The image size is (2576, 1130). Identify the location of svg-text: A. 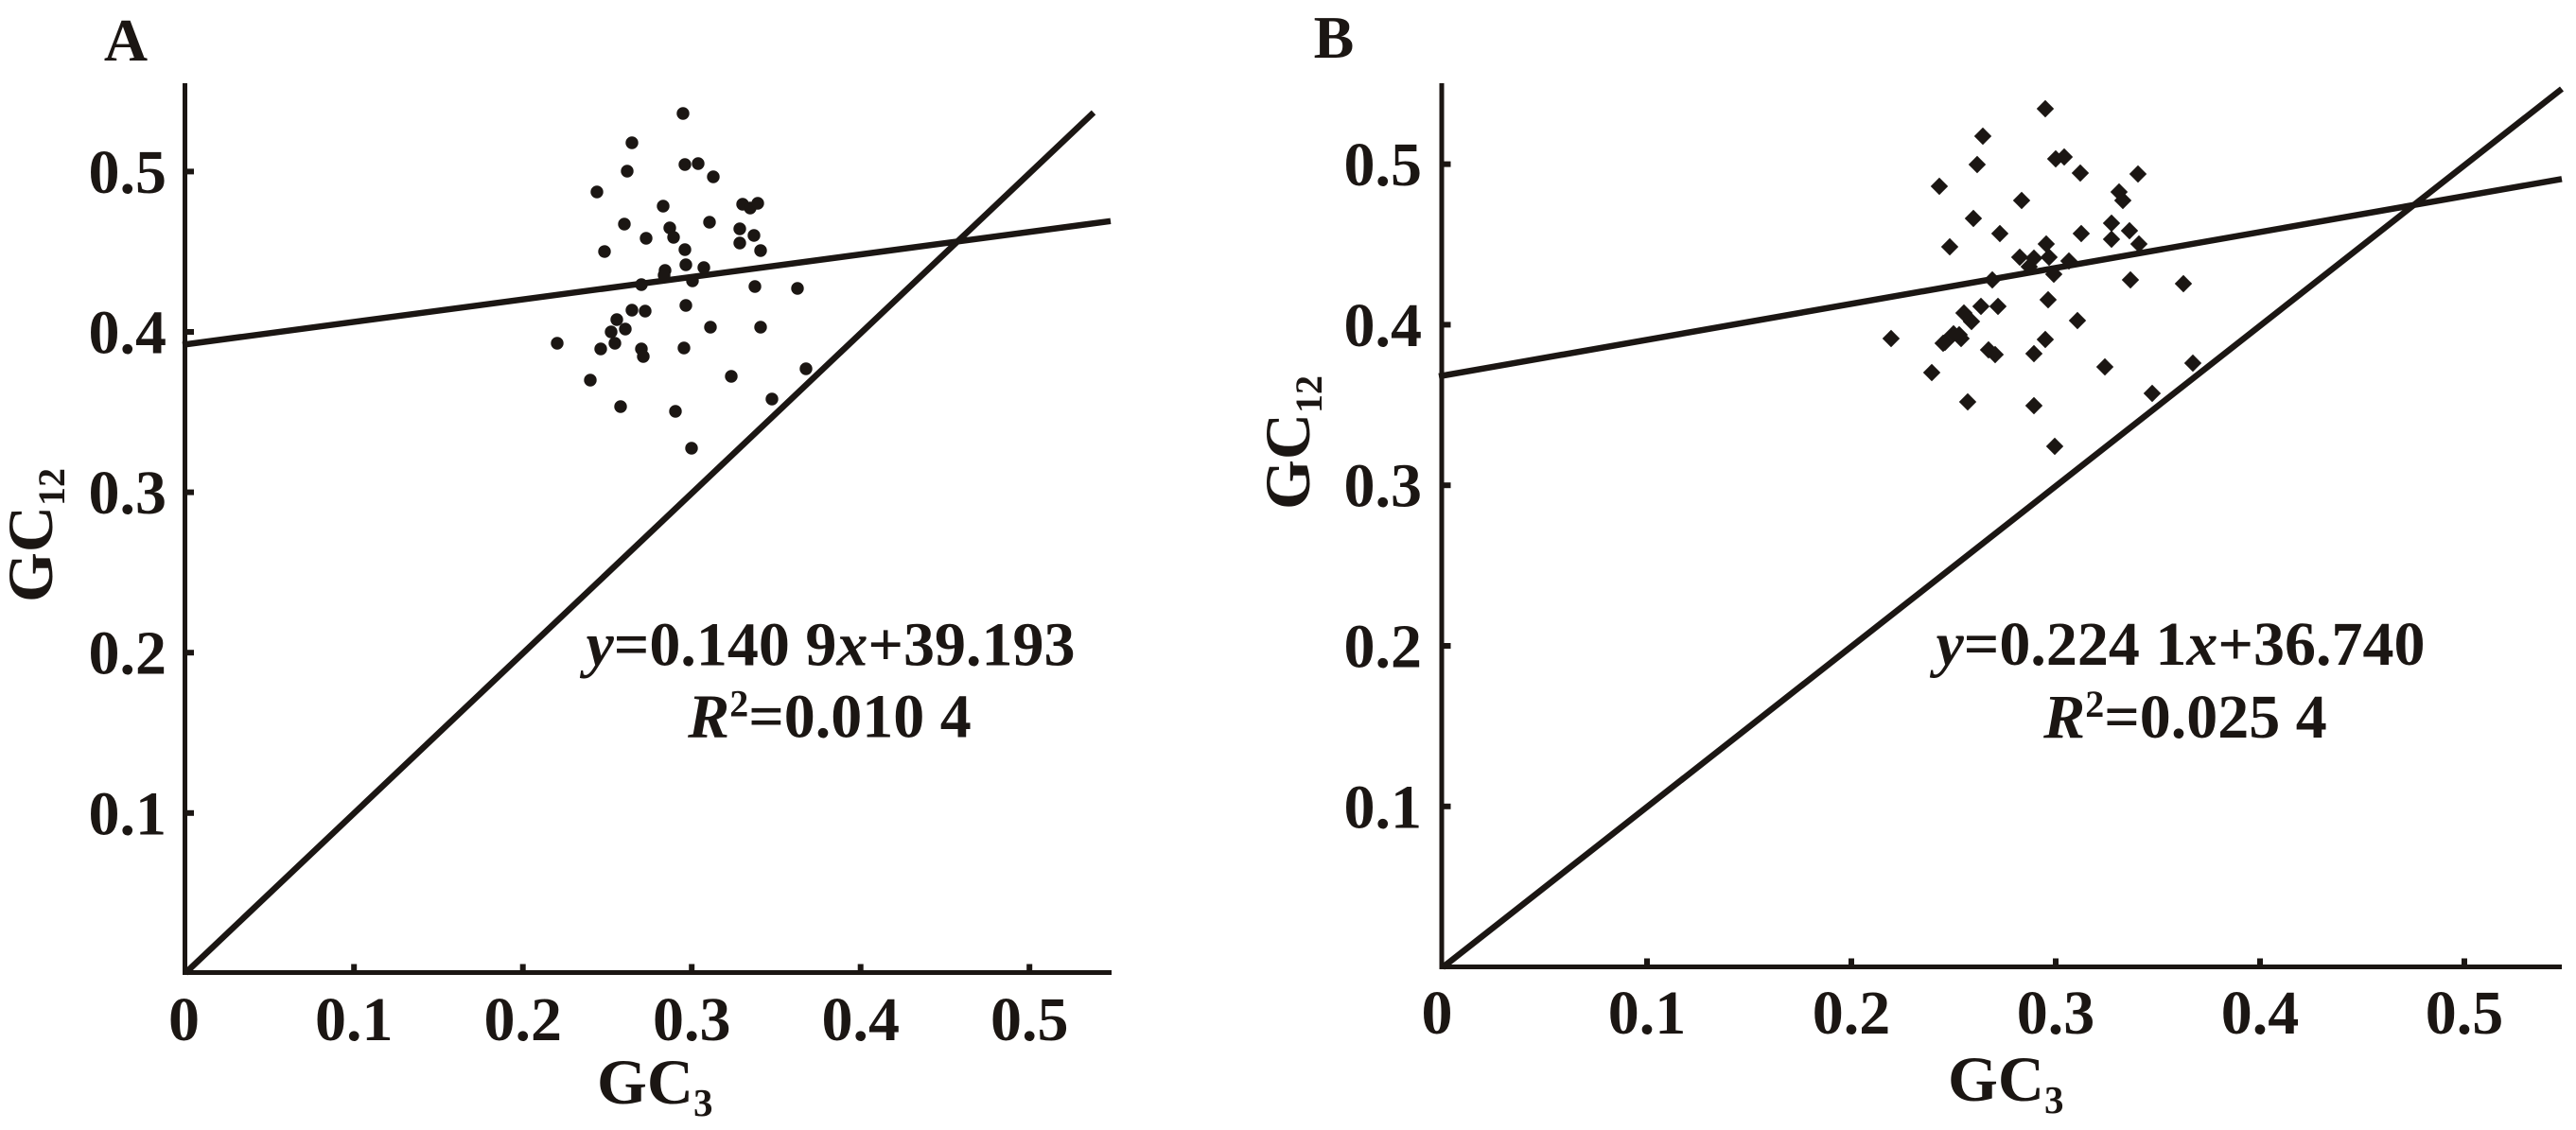
(126, 40).